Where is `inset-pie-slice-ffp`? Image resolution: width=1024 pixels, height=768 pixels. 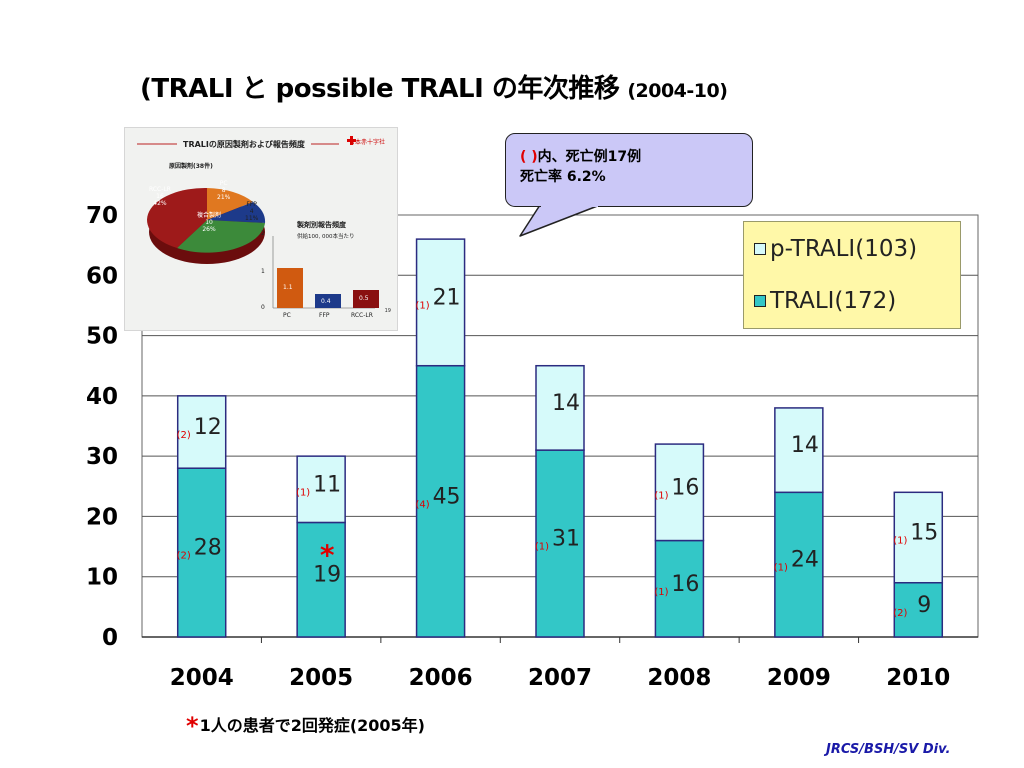 inset-pie-slice-ffp is located at coordinates (236, 212).